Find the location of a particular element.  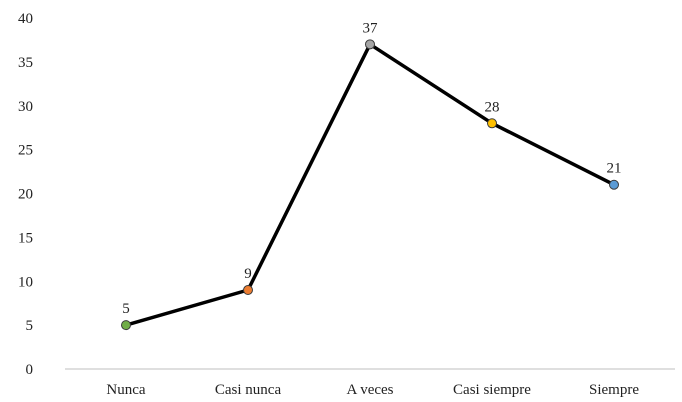

y-tick-label: 40 is located at coordinates (25, 19).